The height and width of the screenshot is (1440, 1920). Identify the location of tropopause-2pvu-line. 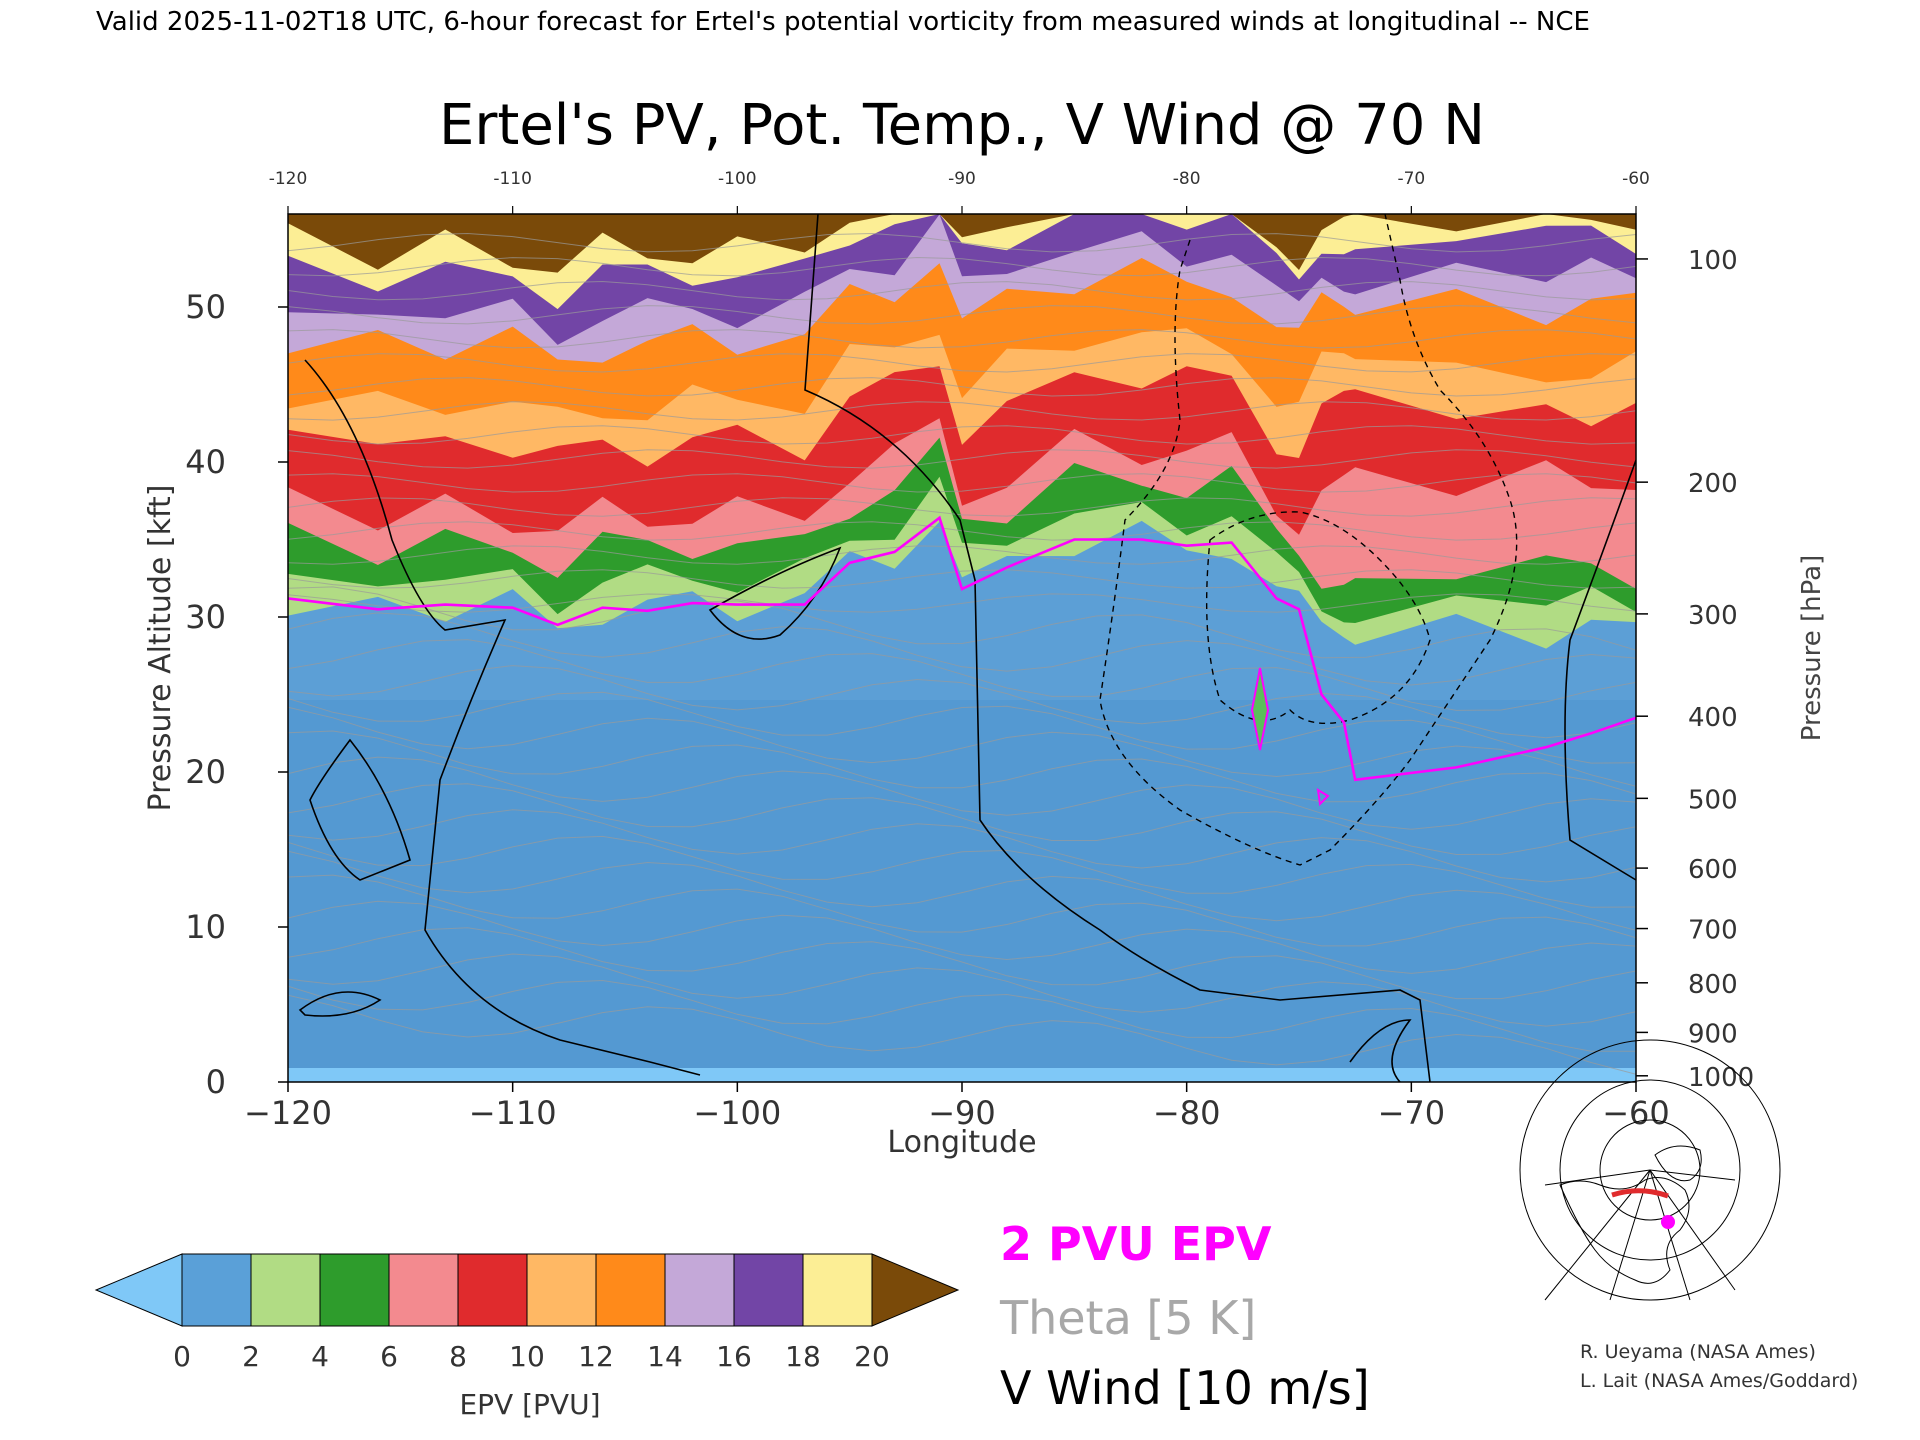
(962, 648).